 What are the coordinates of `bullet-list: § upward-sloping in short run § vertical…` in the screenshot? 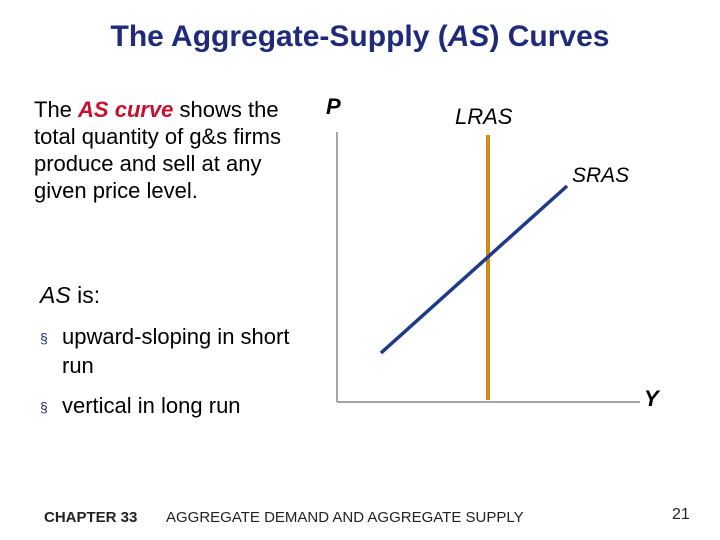 It's located at (170, 376).